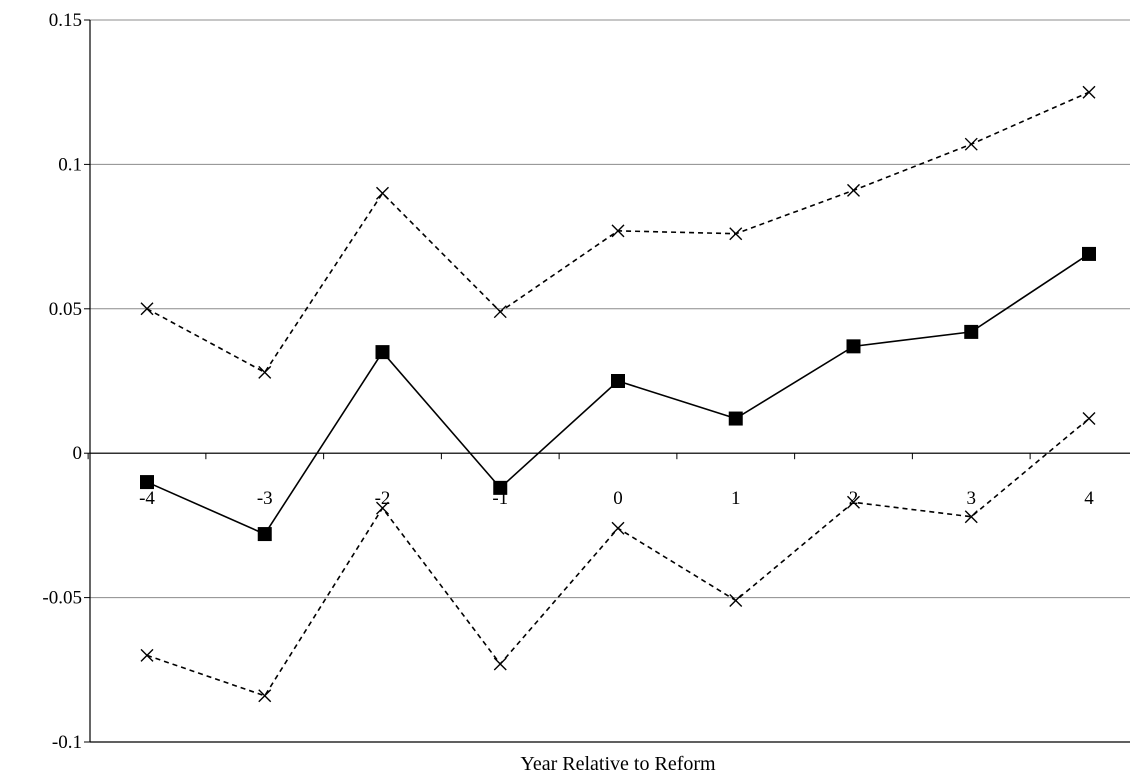 Image resolution: width=1143 pixels, height=778 pixels. Describe the element at coordinates (78, 453) in the screenshot. I see `y-tick-label: 0` at that location.